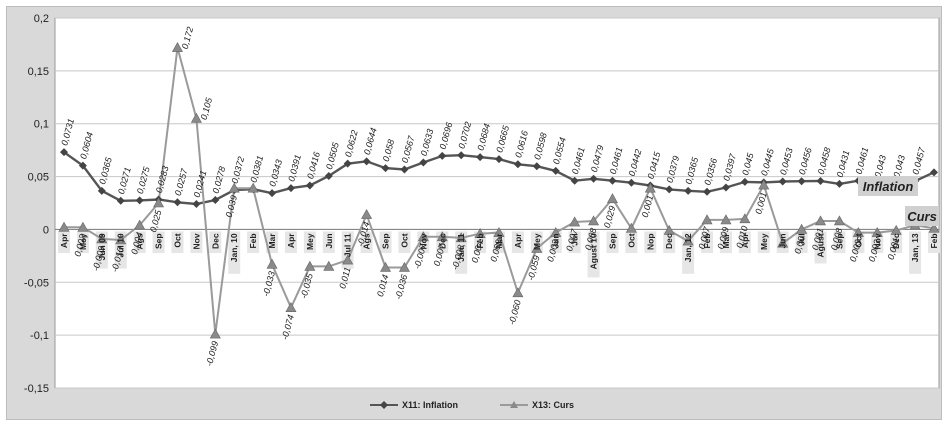 The image size is (948, 426). I want to click on curs-annotation: Curs, so click(922, 216).